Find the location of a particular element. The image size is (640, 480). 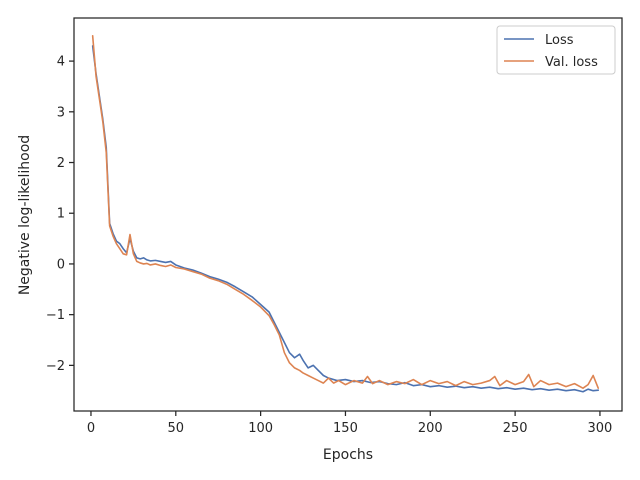

y-axis-label: Negative log-likelihood is located at coordinates (25, 215).